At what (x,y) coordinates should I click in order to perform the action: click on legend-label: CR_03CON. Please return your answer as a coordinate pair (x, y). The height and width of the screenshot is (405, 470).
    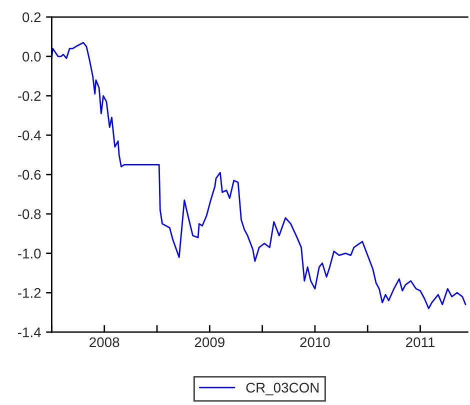
    Looking at the image, I should click on (282, 389).